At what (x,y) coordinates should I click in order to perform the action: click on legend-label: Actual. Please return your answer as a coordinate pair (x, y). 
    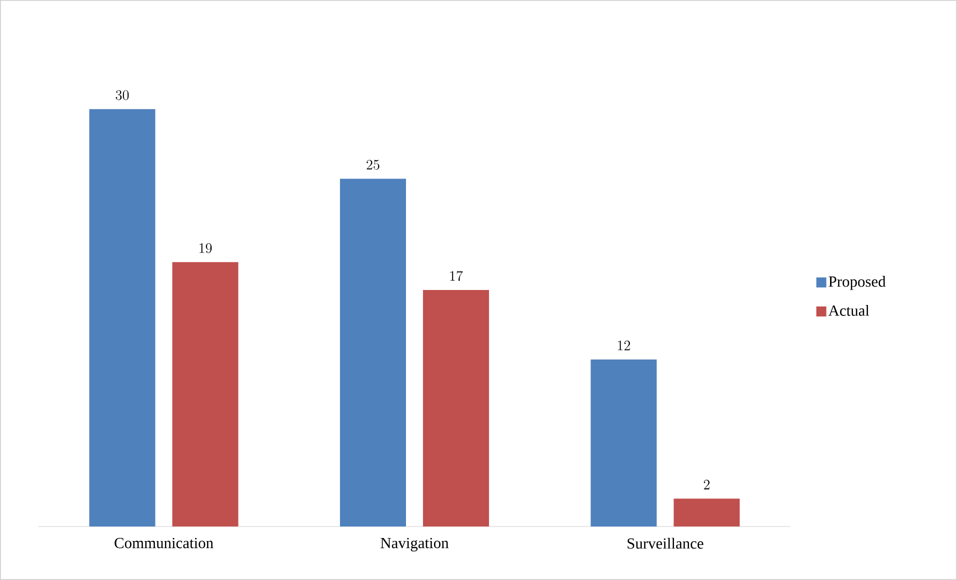
    Looking at the image, I should click on (849, 310).